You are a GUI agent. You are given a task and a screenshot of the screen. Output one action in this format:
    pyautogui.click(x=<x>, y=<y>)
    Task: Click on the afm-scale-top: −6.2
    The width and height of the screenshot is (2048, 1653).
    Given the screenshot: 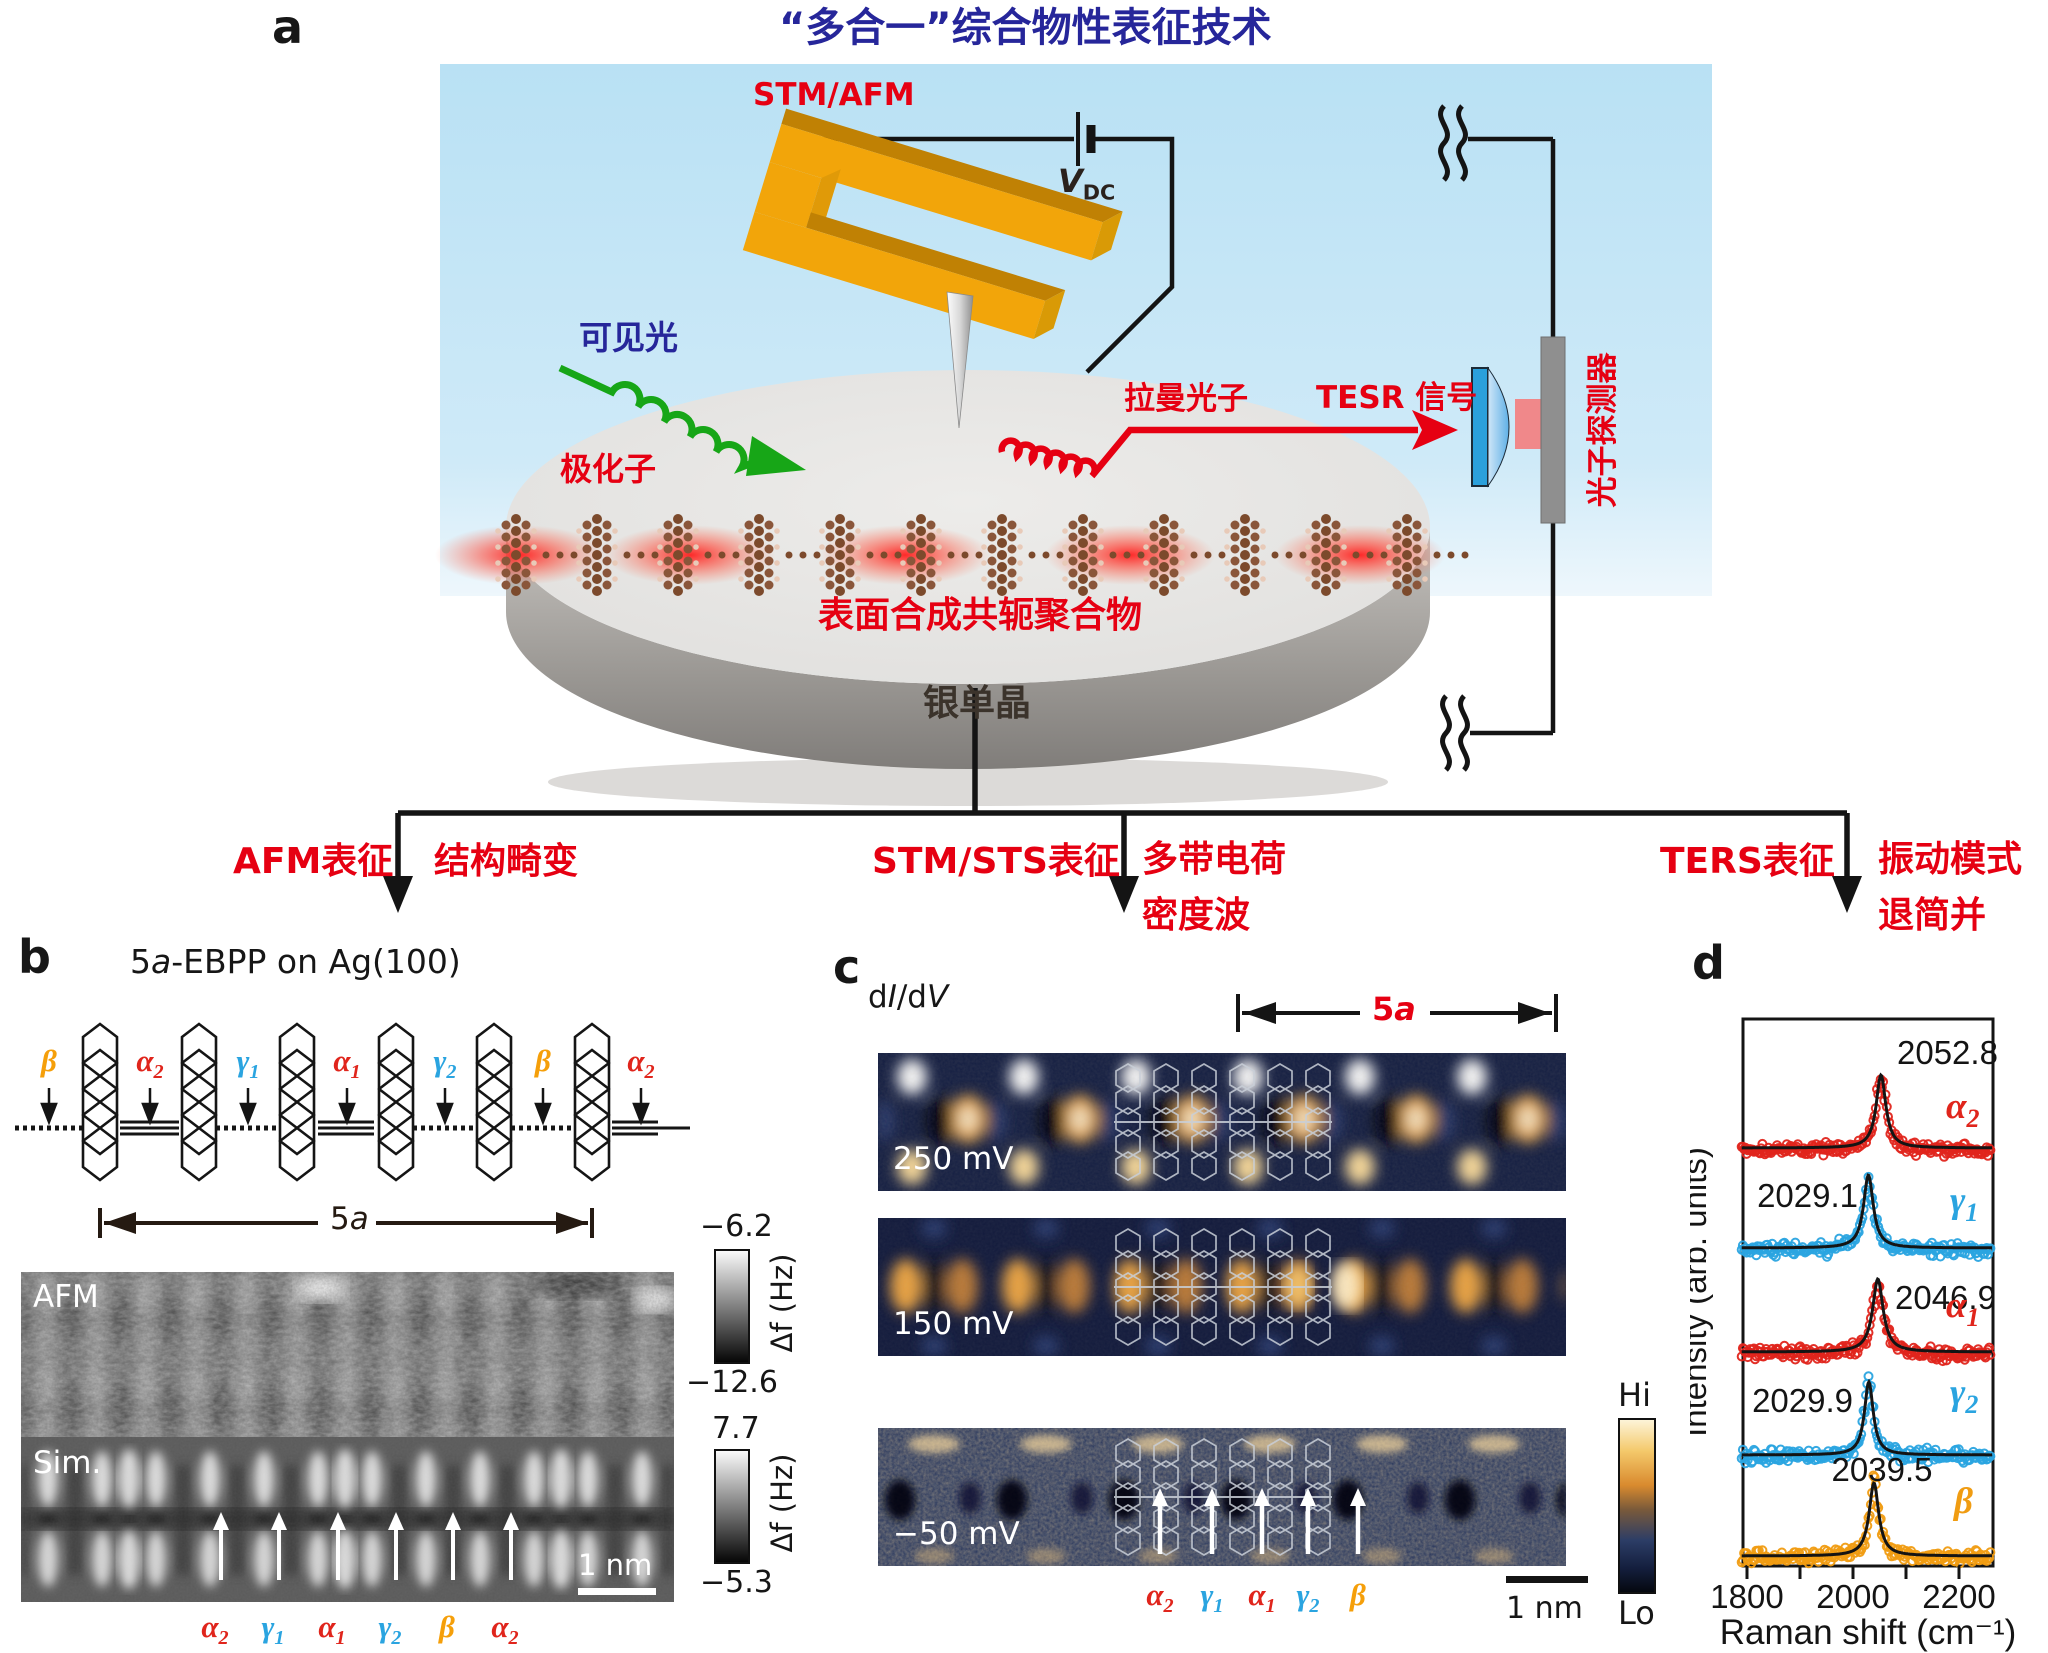 What is the action you would take?
    pyautogui.click(x=736, y=1226)
    